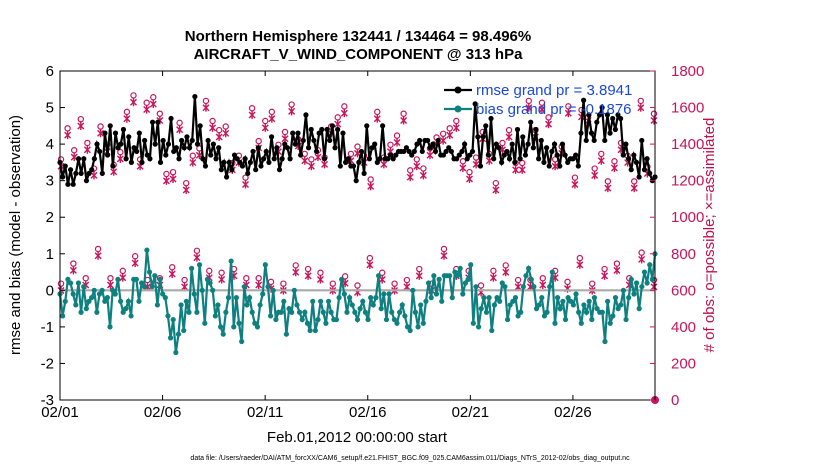 Image resolution: width=830 pixels, height=470 pixels. What do you see at coordinates (709, 235) in the screenshot?
I see `y-axis-label-right: # of obs: o=possible; ×=assimilated` at bounding box center [709, 235].